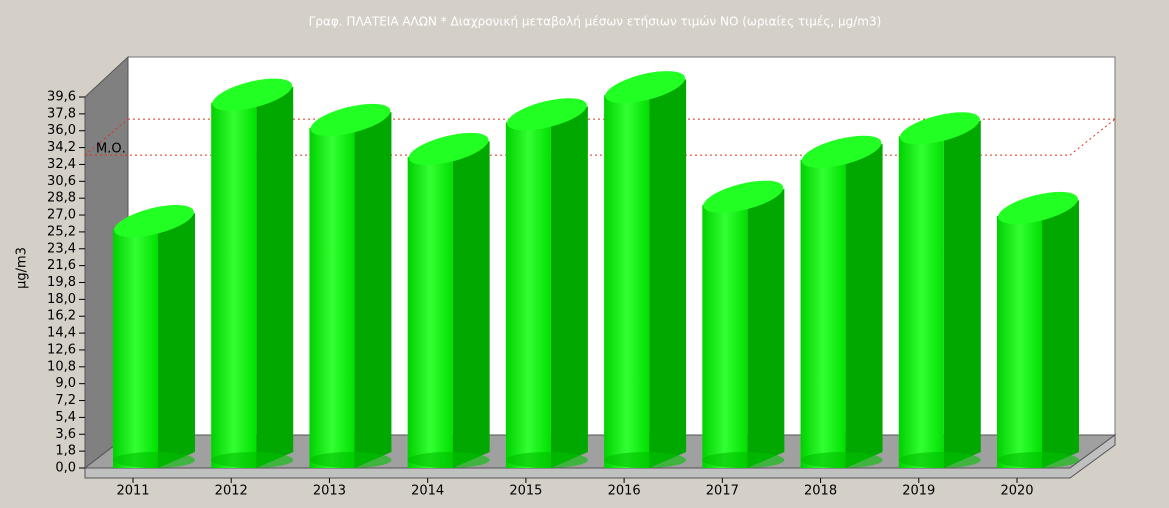 This screenshot has width=1169, height=508. I want to click on mean-line-left, so click(106, 137).